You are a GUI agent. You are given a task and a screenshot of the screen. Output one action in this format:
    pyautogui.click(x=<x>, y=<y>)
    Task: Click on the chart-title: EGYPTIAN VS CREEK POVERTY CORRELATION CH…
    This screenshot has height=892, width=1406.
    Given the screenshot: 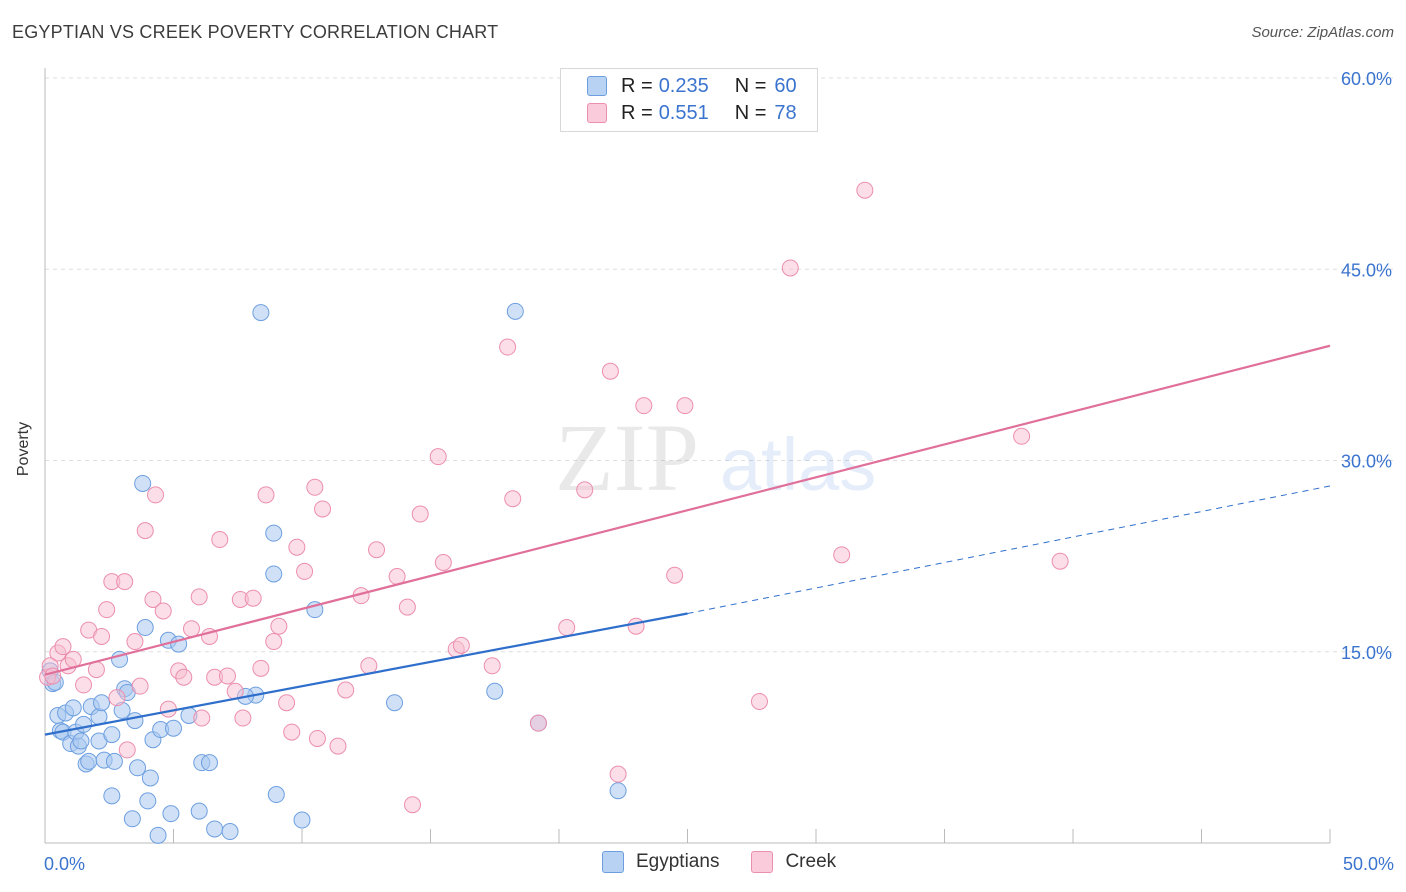 What is the action you would take?
    pyautogui.click(x=255, y=32)
    